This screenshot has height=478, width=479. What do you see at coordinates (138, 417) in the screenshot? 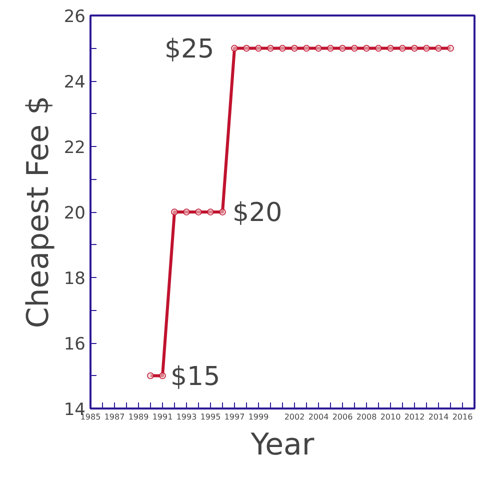
I see `x-tick-label: 1989` at bounding box center [138, 417].